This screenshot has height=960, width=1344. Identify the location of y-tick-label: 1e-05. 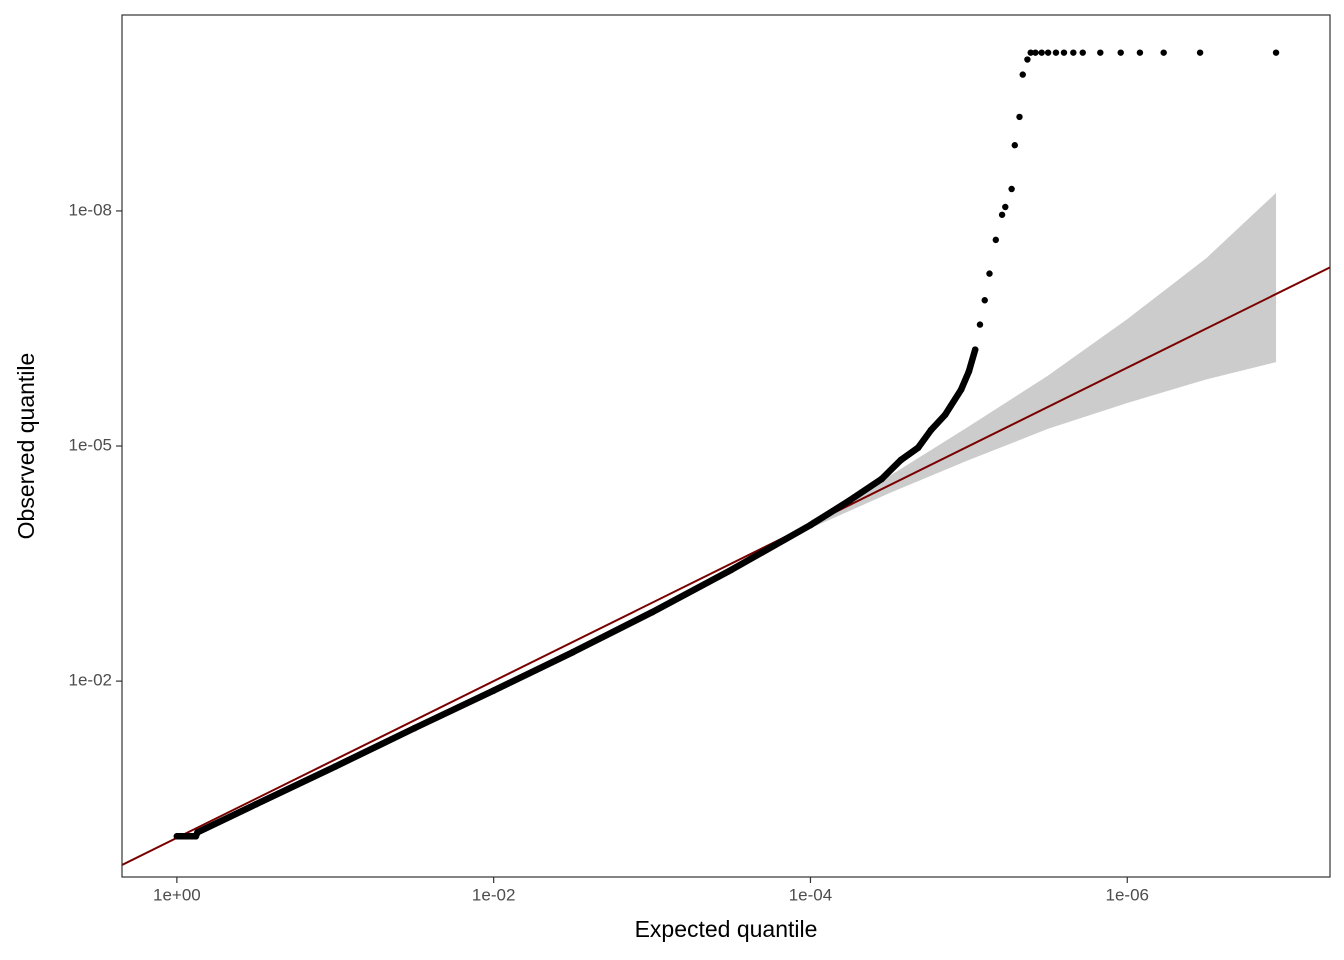
(90, 445).